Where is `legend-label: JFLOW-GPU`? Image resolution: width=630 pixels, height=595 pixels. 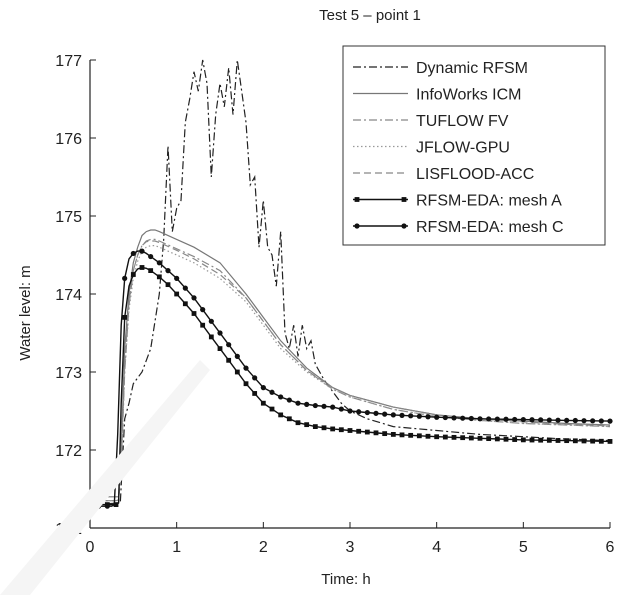 legend-label: JFLOW-GPU is located at coordinates (463, 148).